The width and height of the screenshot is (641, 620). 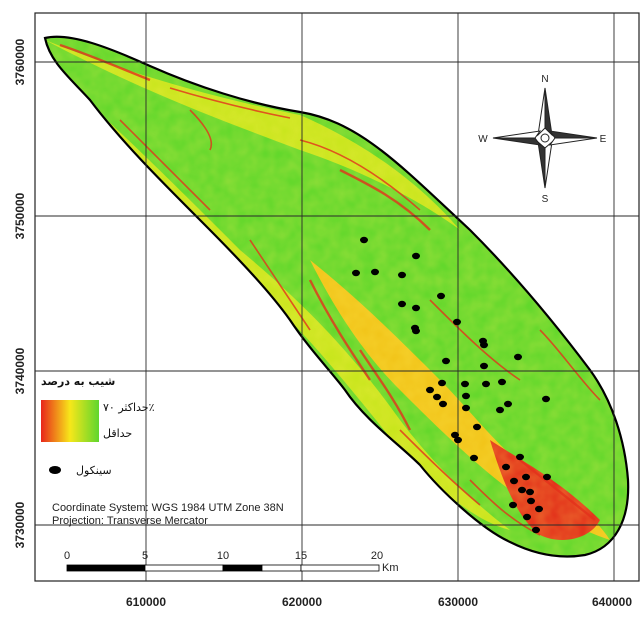 I want to click on y-tick-3740000: 3740000, so click(x=20, y=370).